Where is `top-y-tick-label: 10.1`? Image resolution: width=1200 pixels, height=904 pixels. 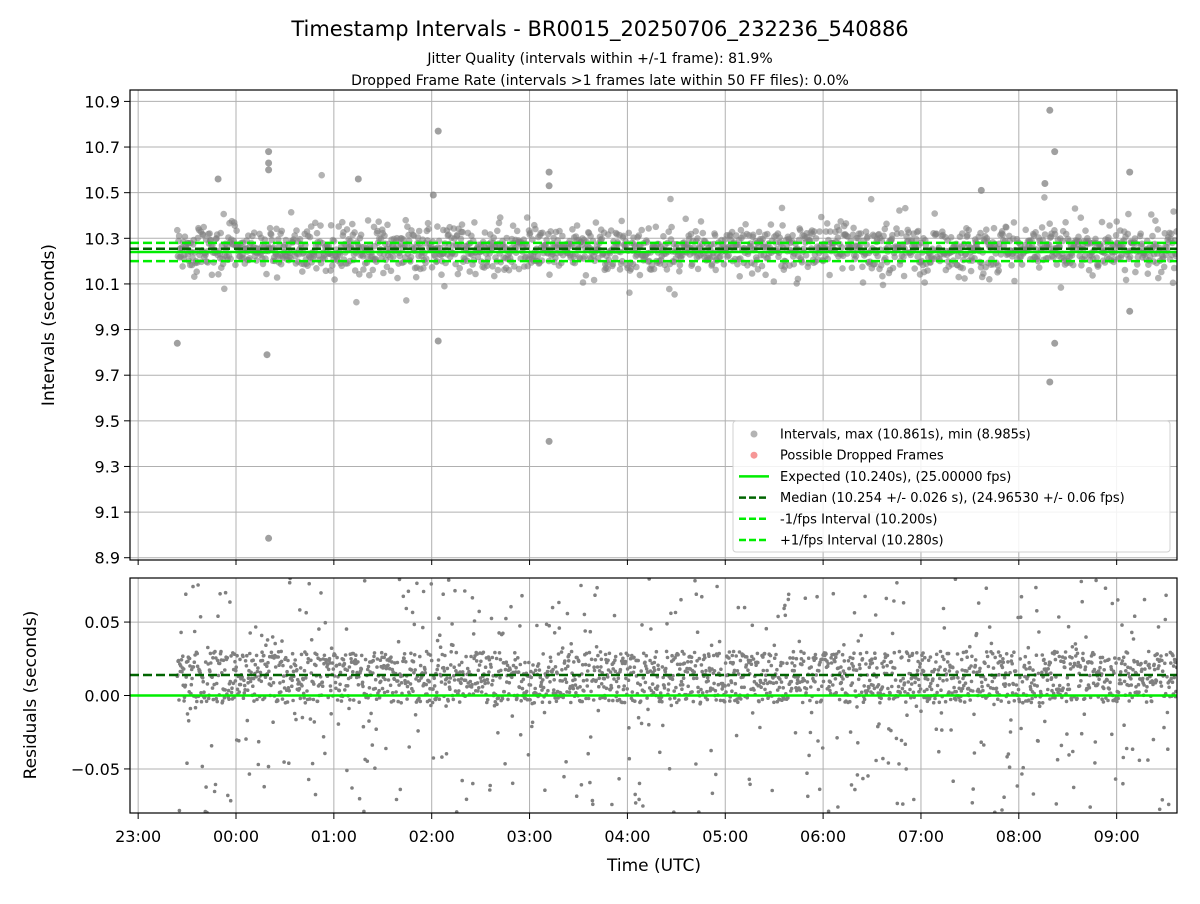
top-y-tick-label: 10.1 is located at coordinates (102, 284).